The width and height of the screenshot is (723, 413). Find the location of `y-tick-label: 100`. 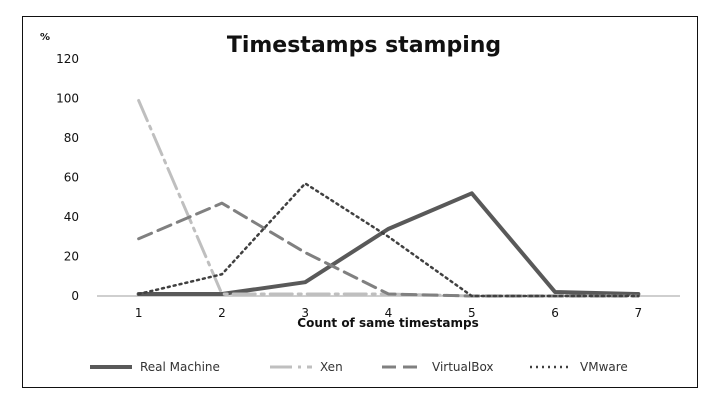

y-tick-label: 100 is located at coordinates (67, 99).